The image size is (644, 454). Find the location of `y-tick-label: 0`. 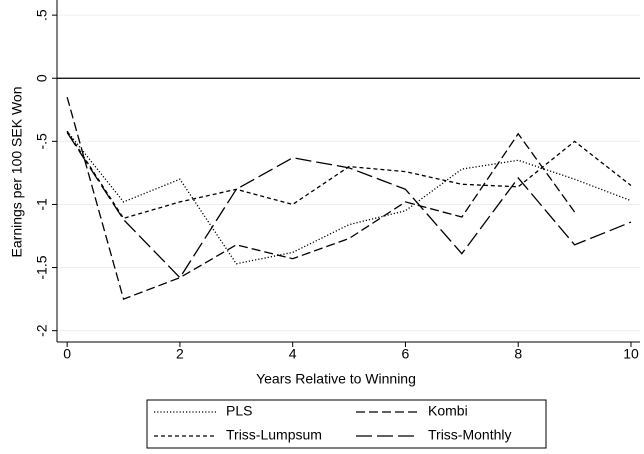

y-tick-label: 0 is located at coordinates (42, 78).